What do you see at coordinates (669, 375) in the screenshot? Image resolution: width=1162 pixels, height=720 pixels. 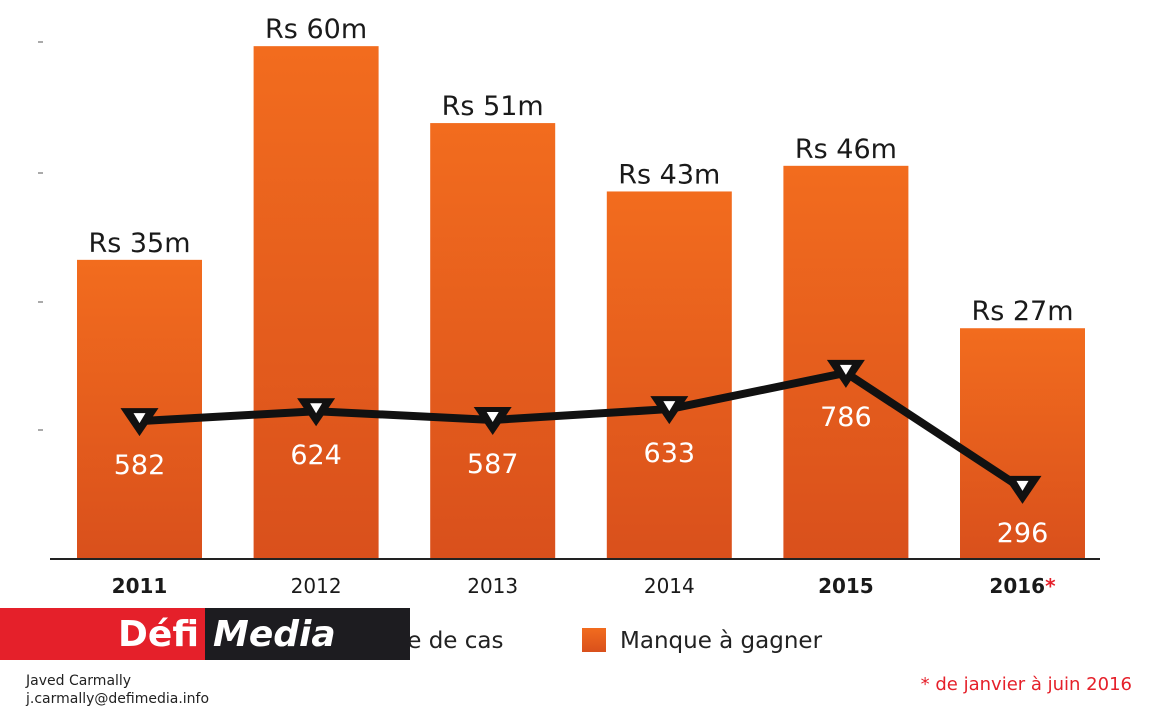 I see `bar-2014` at bounding box center [669, 375].